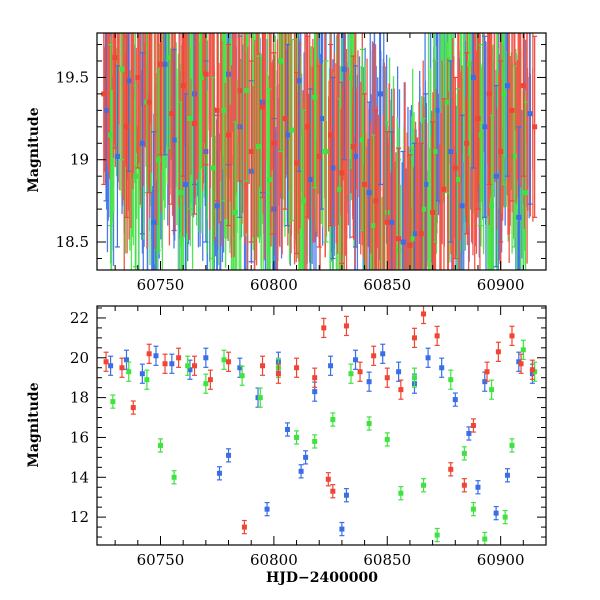 The width and height of the screenshot is (600, 600). Describe the element at coordinates (79, 477) in the screenshot. I see `bottom-y-tick-label: 14` at that location.